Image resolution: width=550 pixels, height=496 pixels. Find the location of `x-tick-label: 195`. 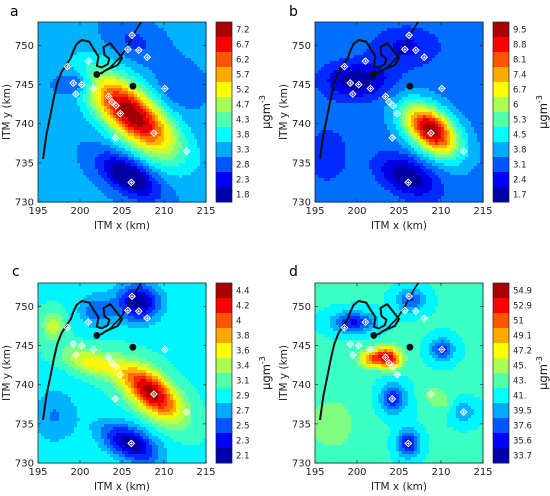

x-tick-label: 195 is located at coordinates (37, 211).